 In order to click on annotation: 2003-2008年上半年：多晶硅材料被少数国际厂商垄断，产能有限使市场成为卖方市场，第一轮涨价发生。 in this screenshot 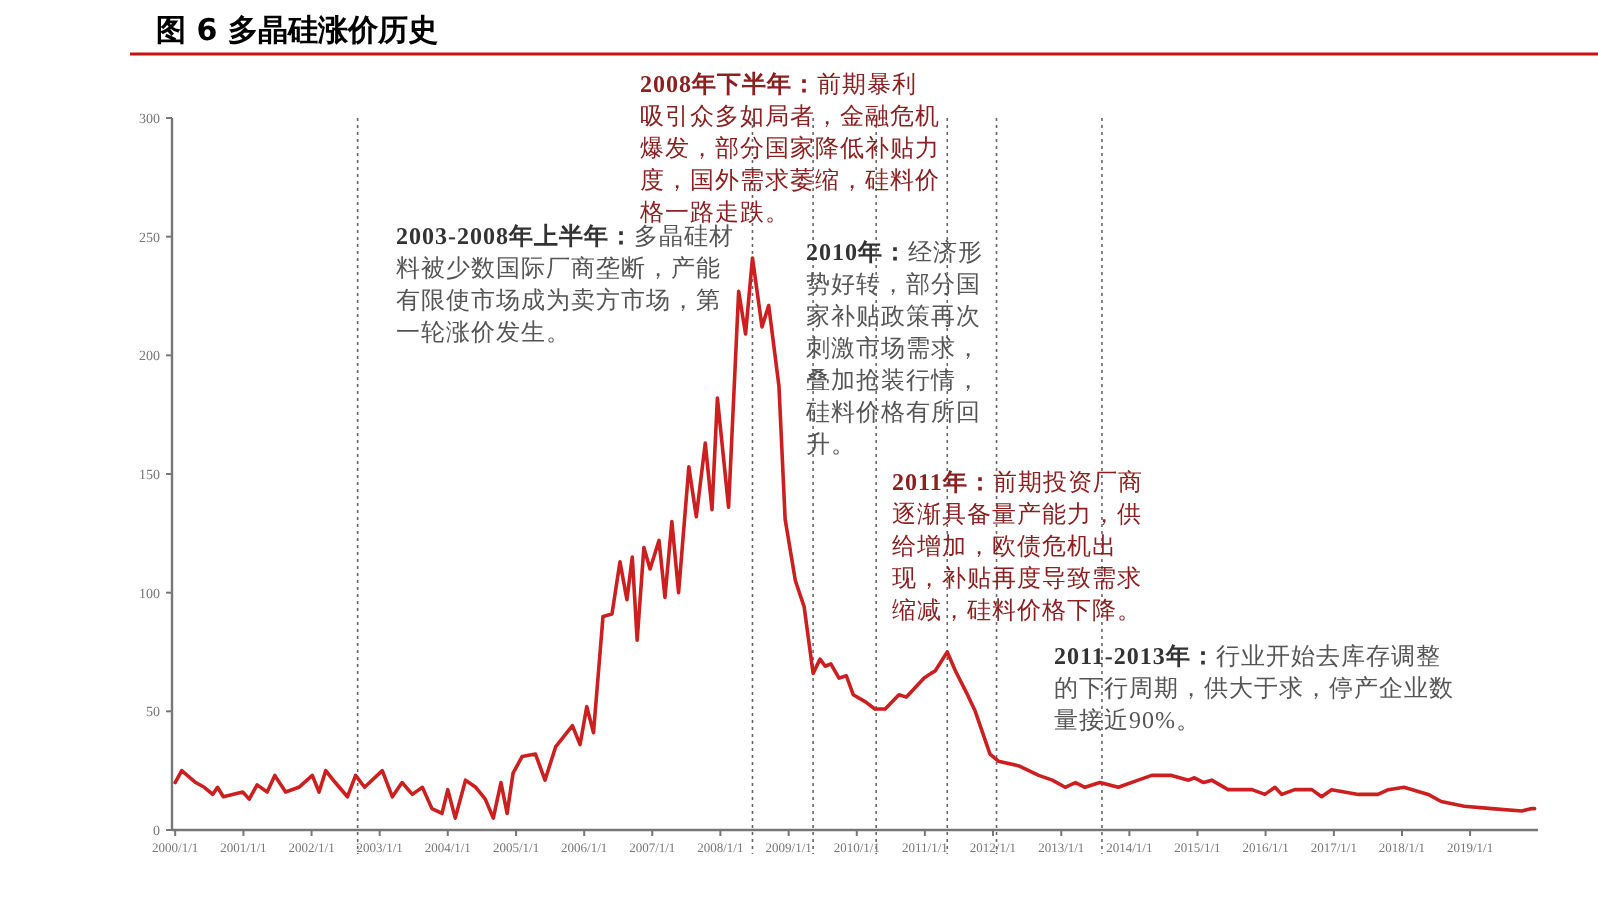, I will do `click(565, 285)`.